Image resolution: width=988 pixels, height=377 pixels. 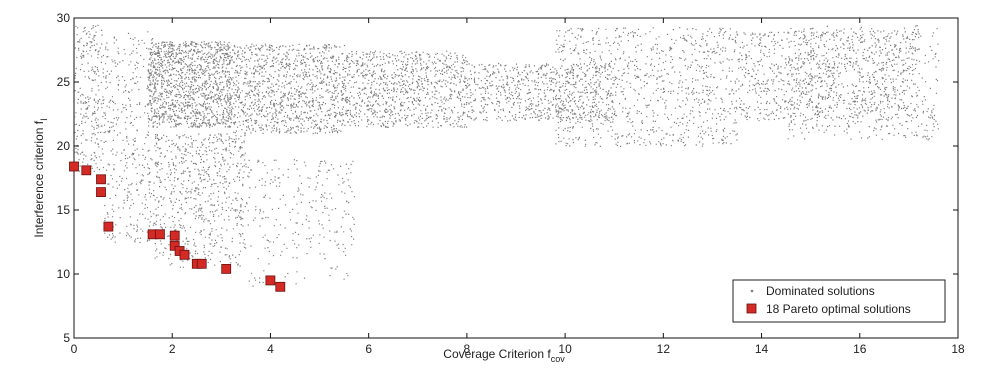 What do you see at coordinates (177, 226) in the screenshot?
I see `pareto-solutions-series` at bounding box center [177, 226].